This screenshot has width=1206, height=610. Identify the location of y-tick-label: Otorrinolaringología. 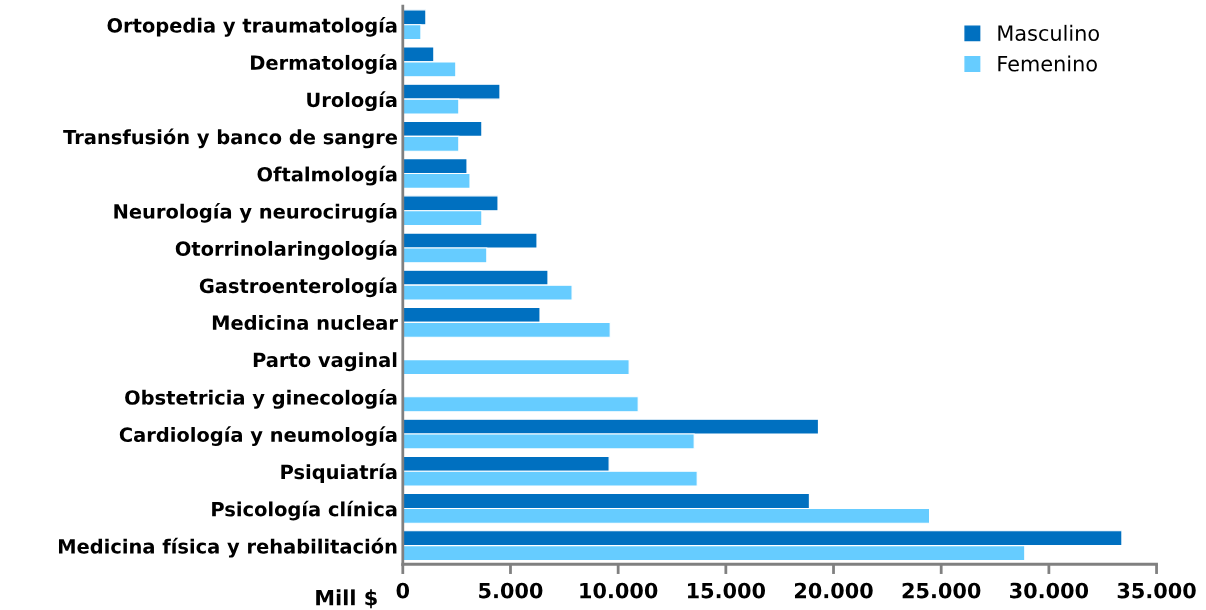
(286, 250).